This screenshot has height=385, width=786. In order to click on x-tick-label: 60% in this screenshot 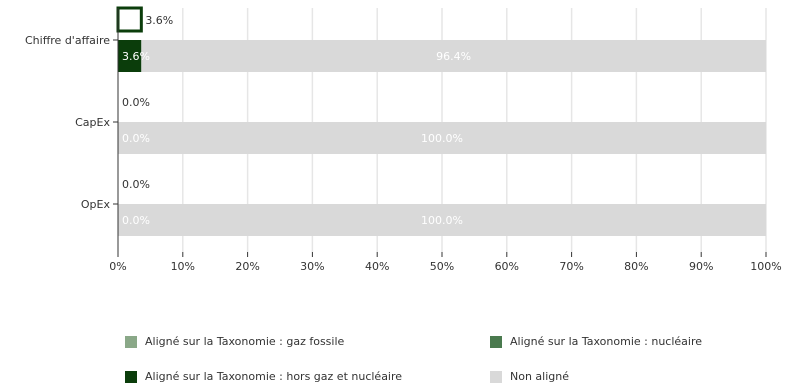, I will do `click(507, 266)`.